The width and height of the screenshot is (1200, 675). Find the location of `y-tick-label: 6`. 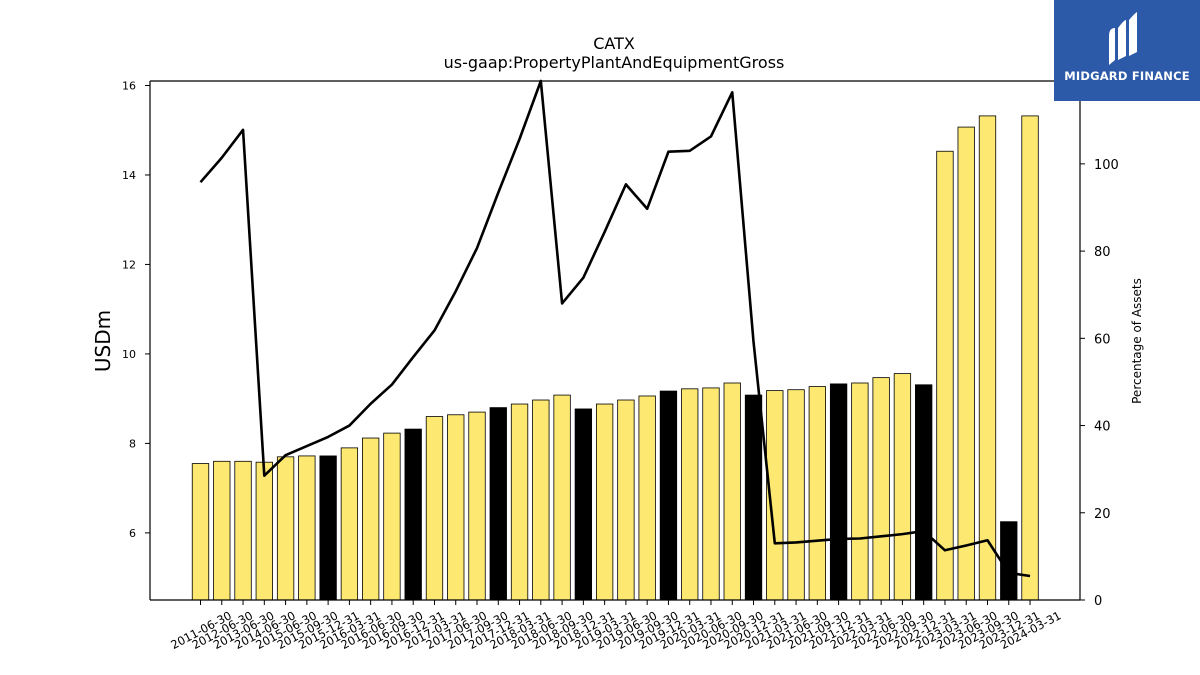

y-tick-label: 6 is located at coordinates (132, 533).